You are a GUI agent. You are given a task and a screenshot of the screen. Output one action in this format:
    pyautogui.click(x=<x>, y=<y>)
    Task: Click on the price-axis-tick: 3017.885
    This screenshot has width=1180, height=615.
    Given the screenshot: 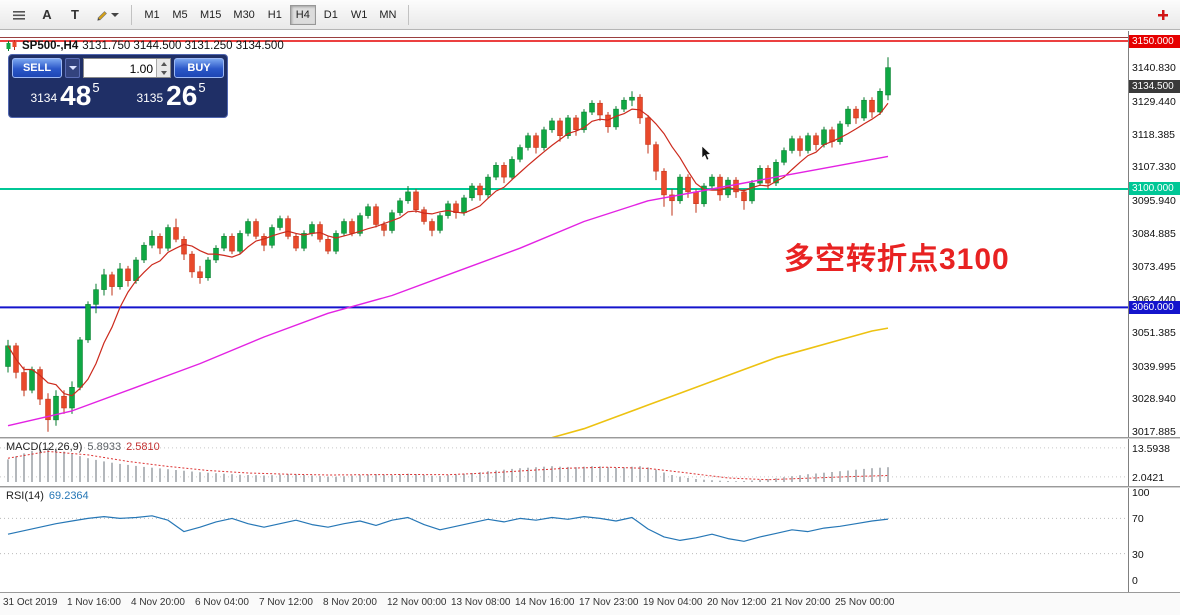 What is the action you would take?
    pyautogui.click(x=1154, y=432)
    